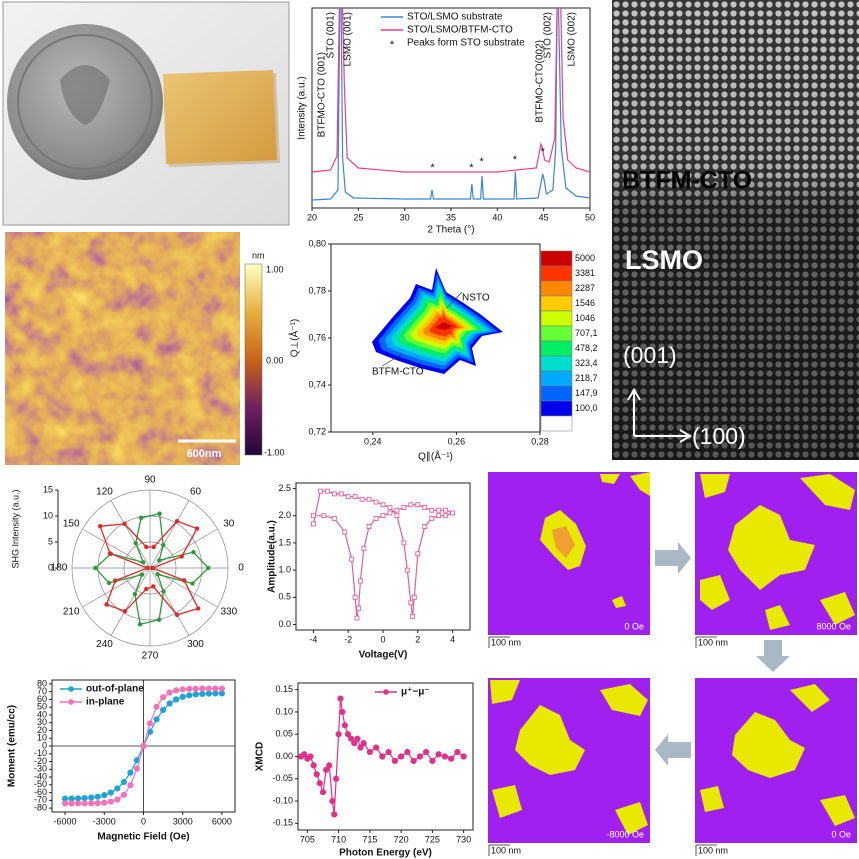 This screenshot has width=859, height=859. Describe the element at coordinates (44, 745) in the screenshot. I see `y-tick-label: 0` at that location.